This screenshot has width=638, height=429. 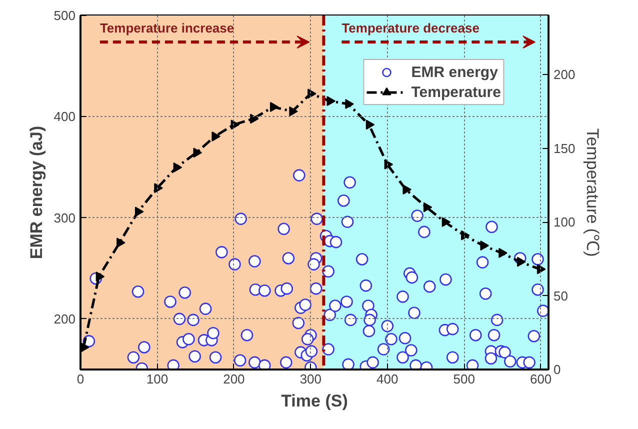 I want to click on x-tick-label: 600, so click(x=541, y=379).